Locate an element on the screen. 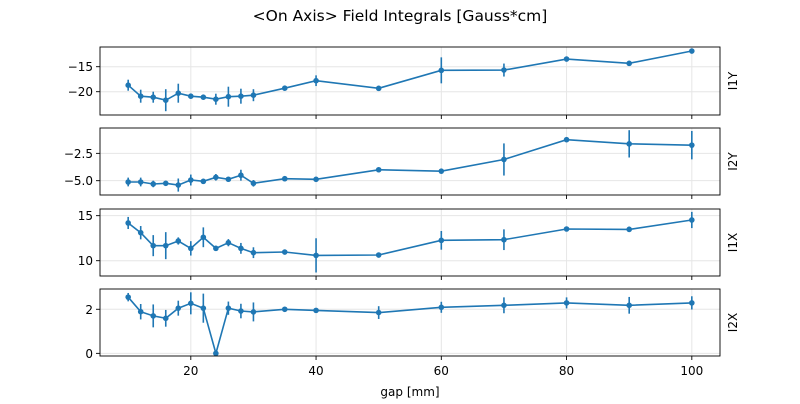 The height and width of the screenshot is (404, 800). y-tick-label: −5.0 is located at coordinates (78, 181).